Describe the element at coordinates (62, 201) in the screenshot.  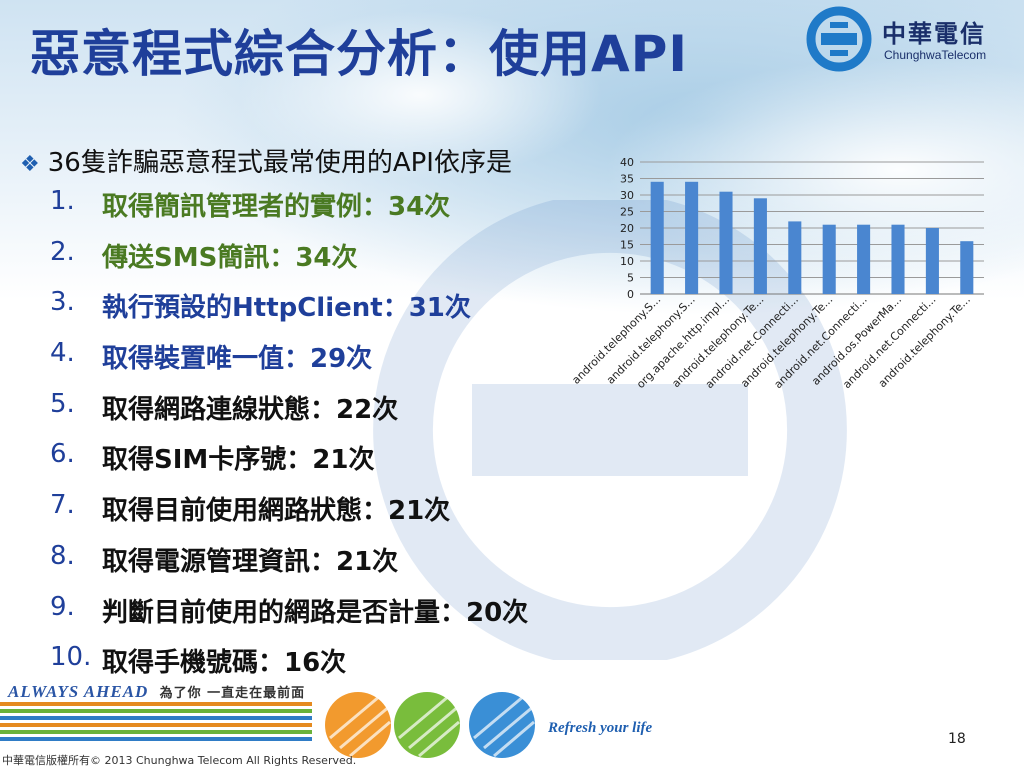
I see `item-number: 1.` at that location.